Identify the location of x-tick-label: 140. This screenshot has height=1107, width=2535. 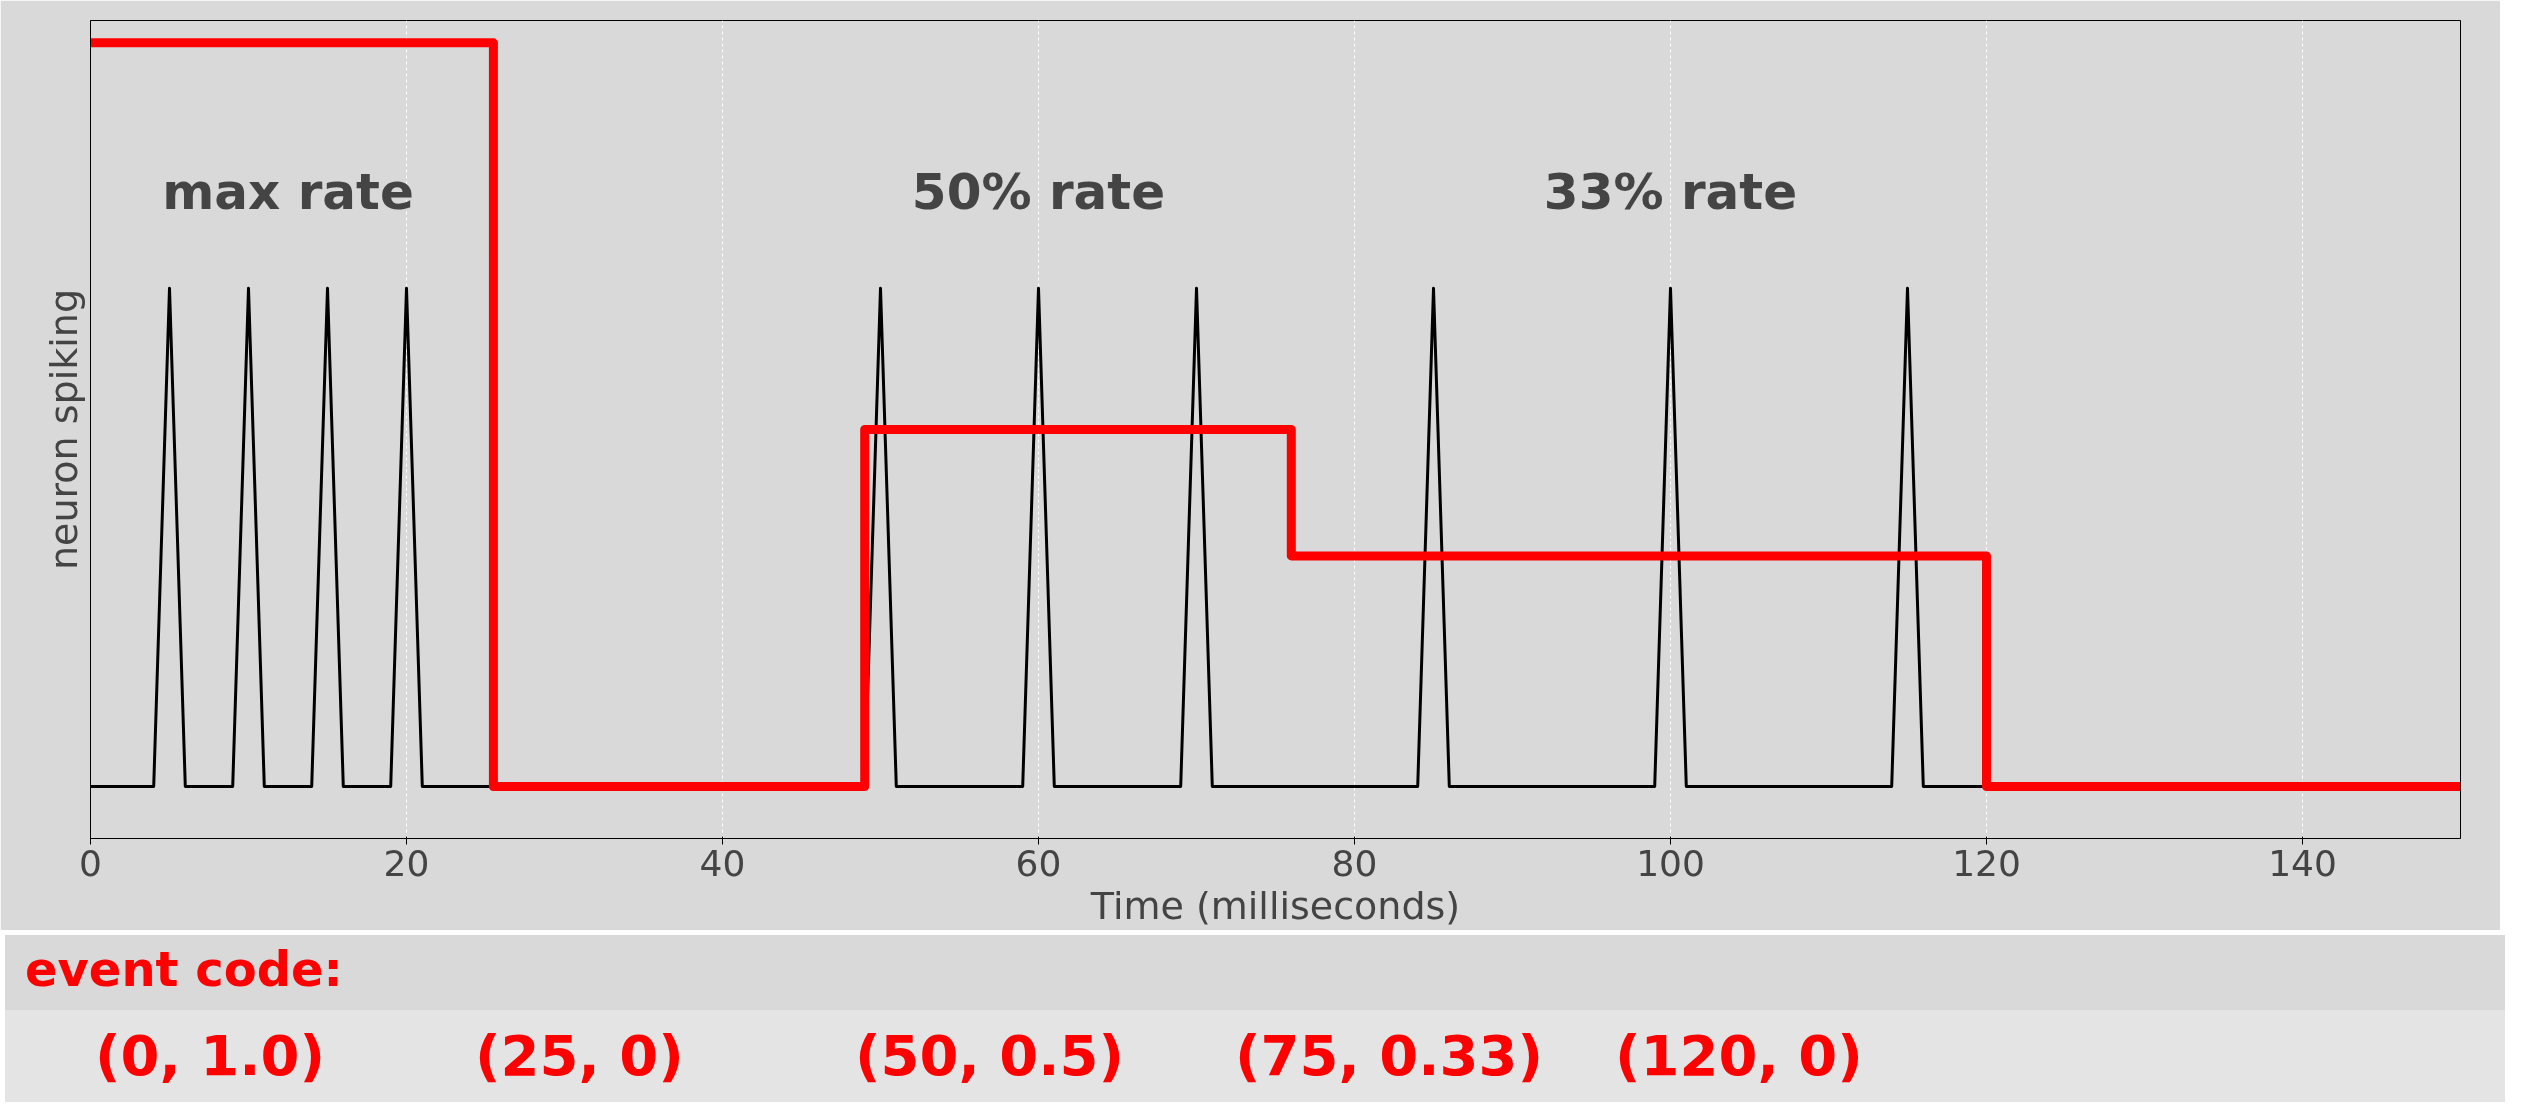
(2302, 863).